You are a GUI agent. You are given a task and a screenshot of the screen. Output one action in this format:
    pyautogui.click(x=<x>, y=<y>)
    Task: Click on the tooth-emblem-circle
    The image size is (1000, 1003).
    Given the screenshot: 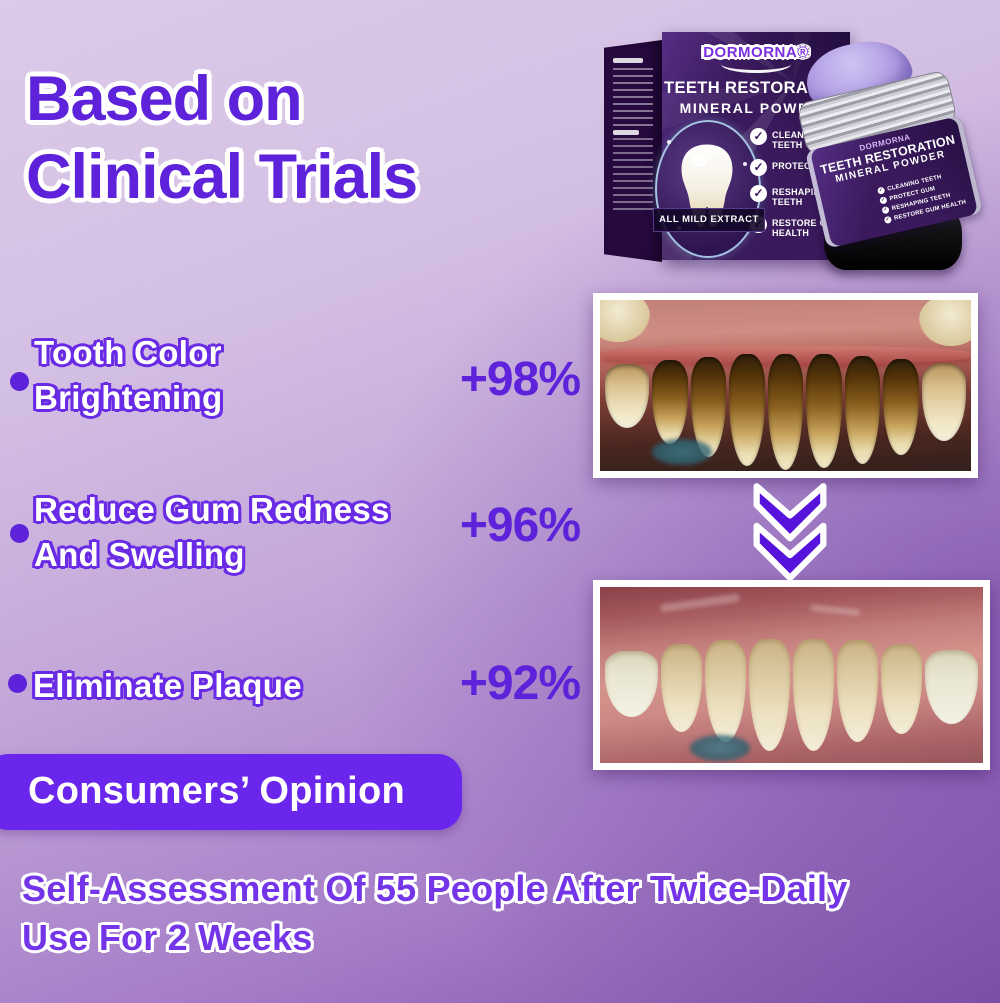 What is the action you would take?
    pyautogui.click(x=708, y=189)
    